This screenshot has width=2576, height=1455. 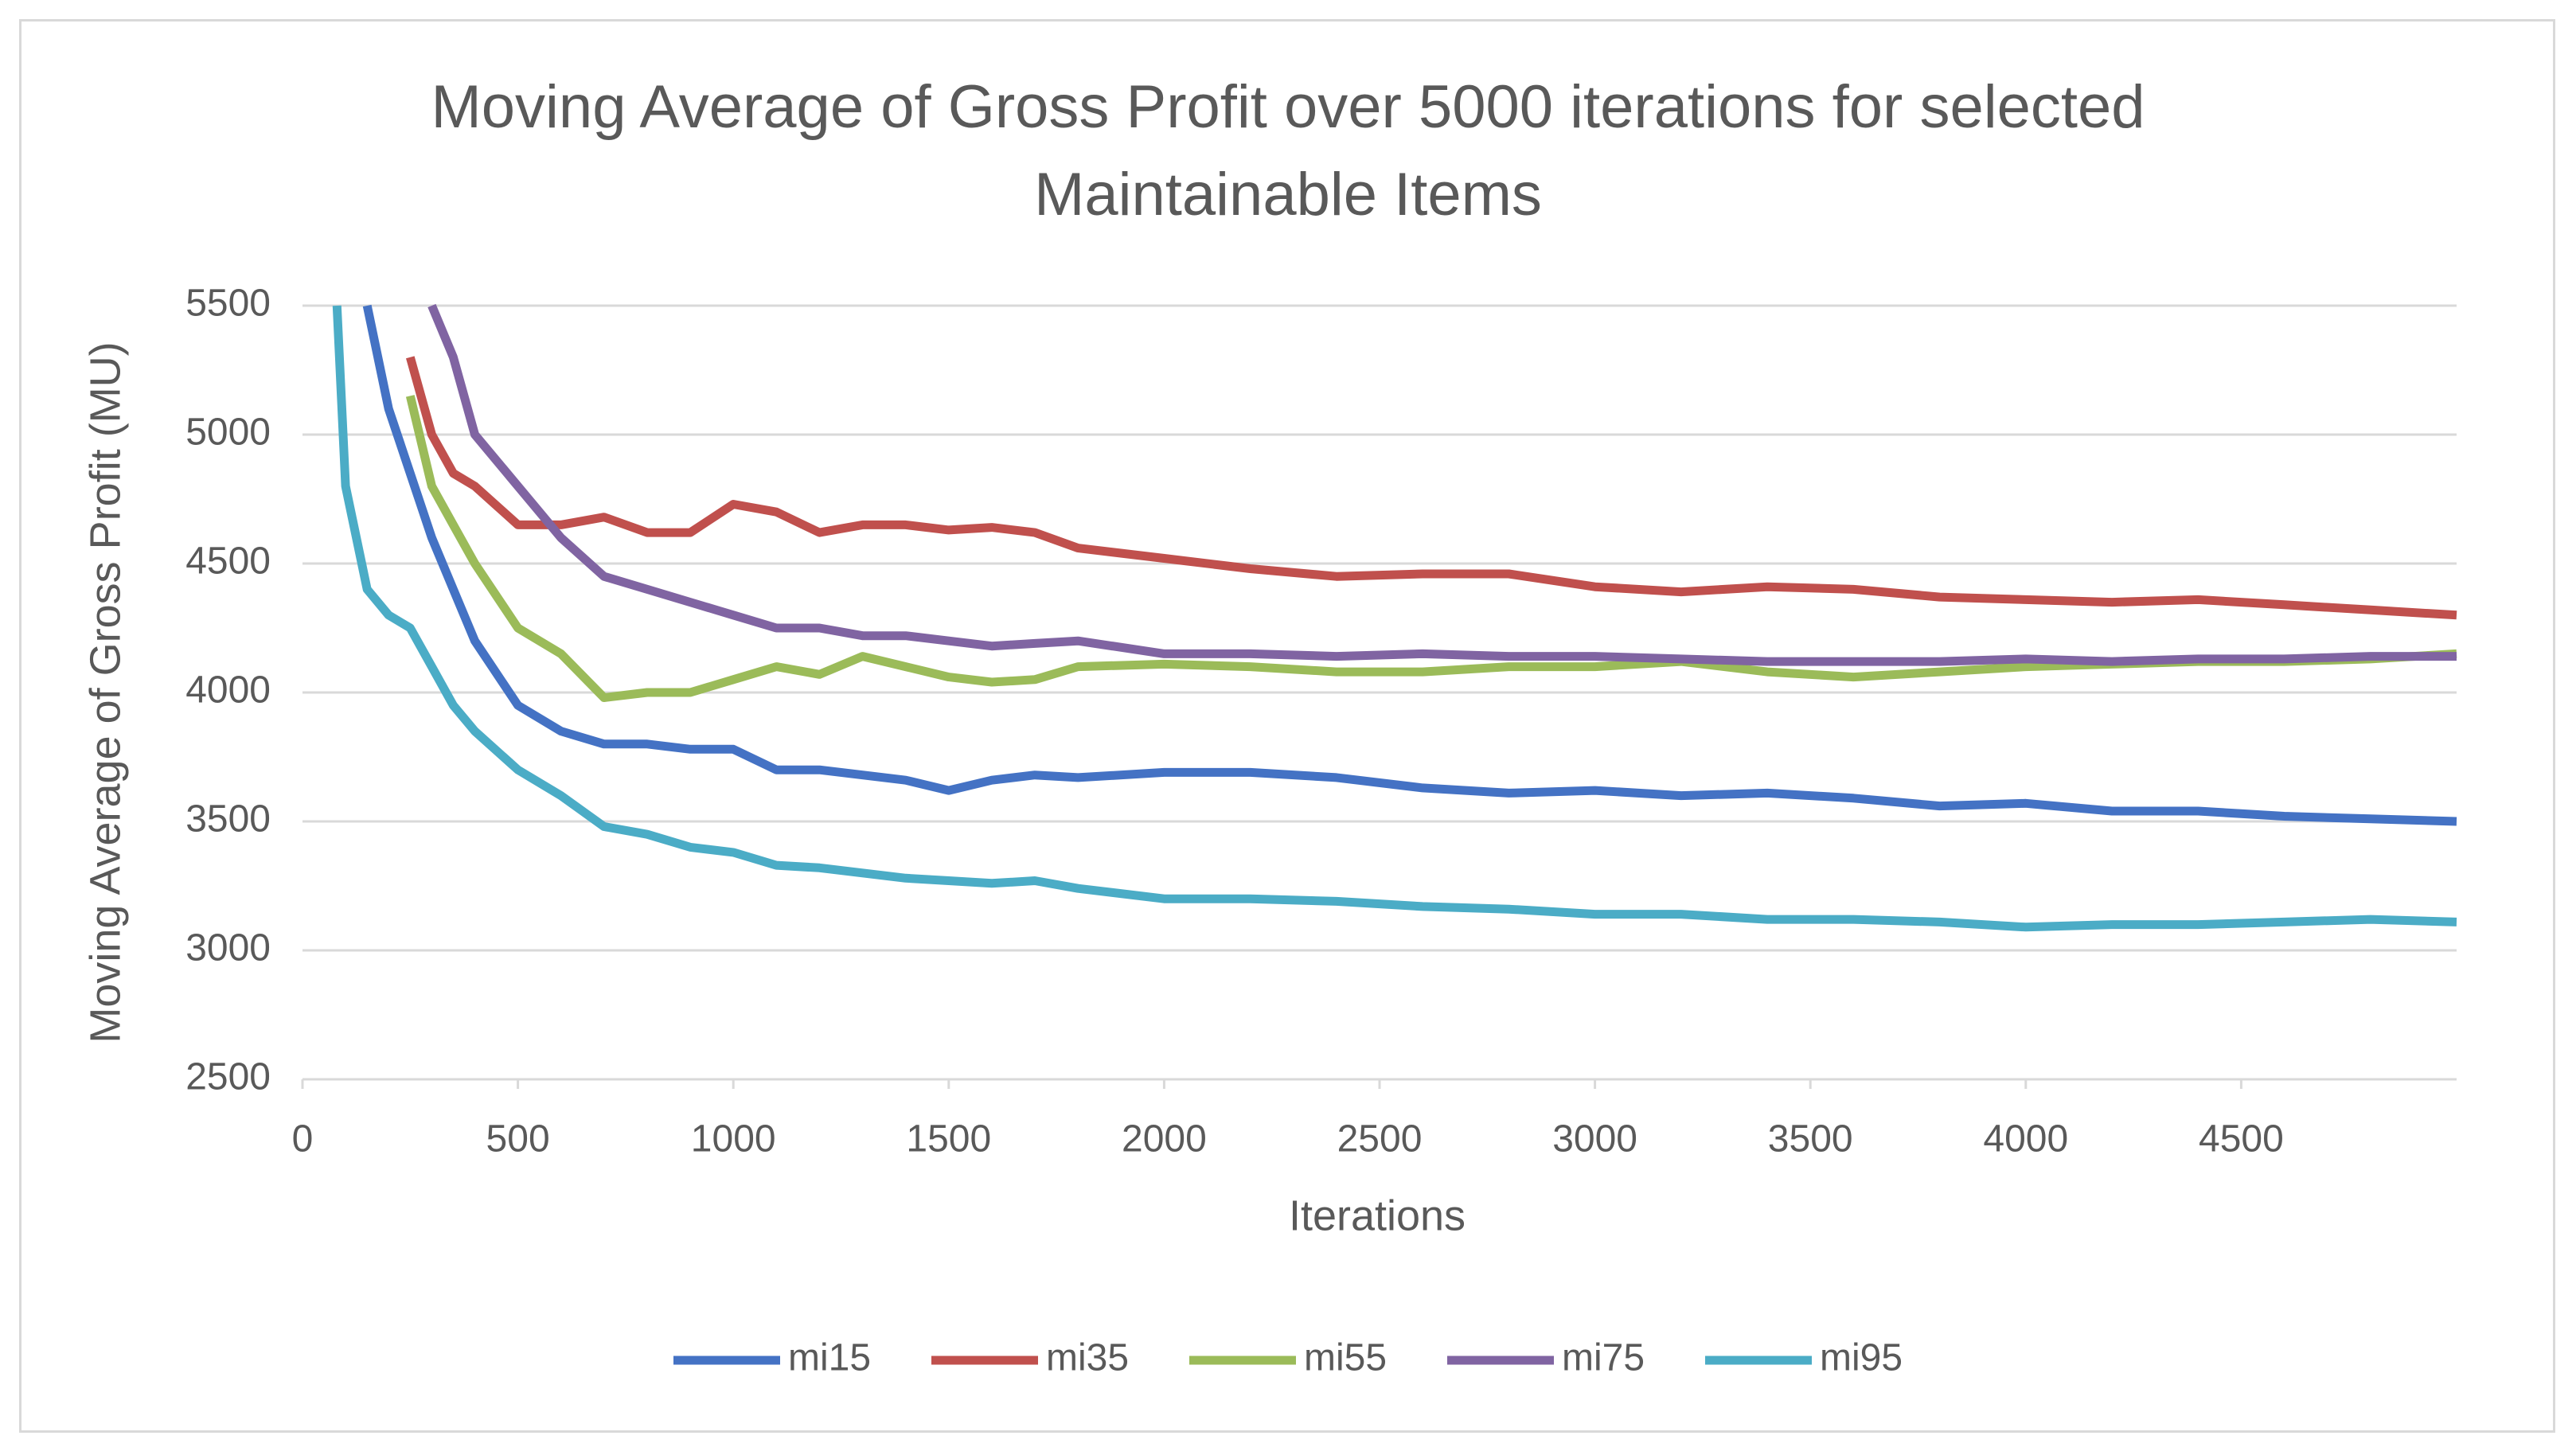 What do you see at coordinates (228, 561) in the screenshot?
I see `y-tick-label: 4500` at bounding box center [228, 561].